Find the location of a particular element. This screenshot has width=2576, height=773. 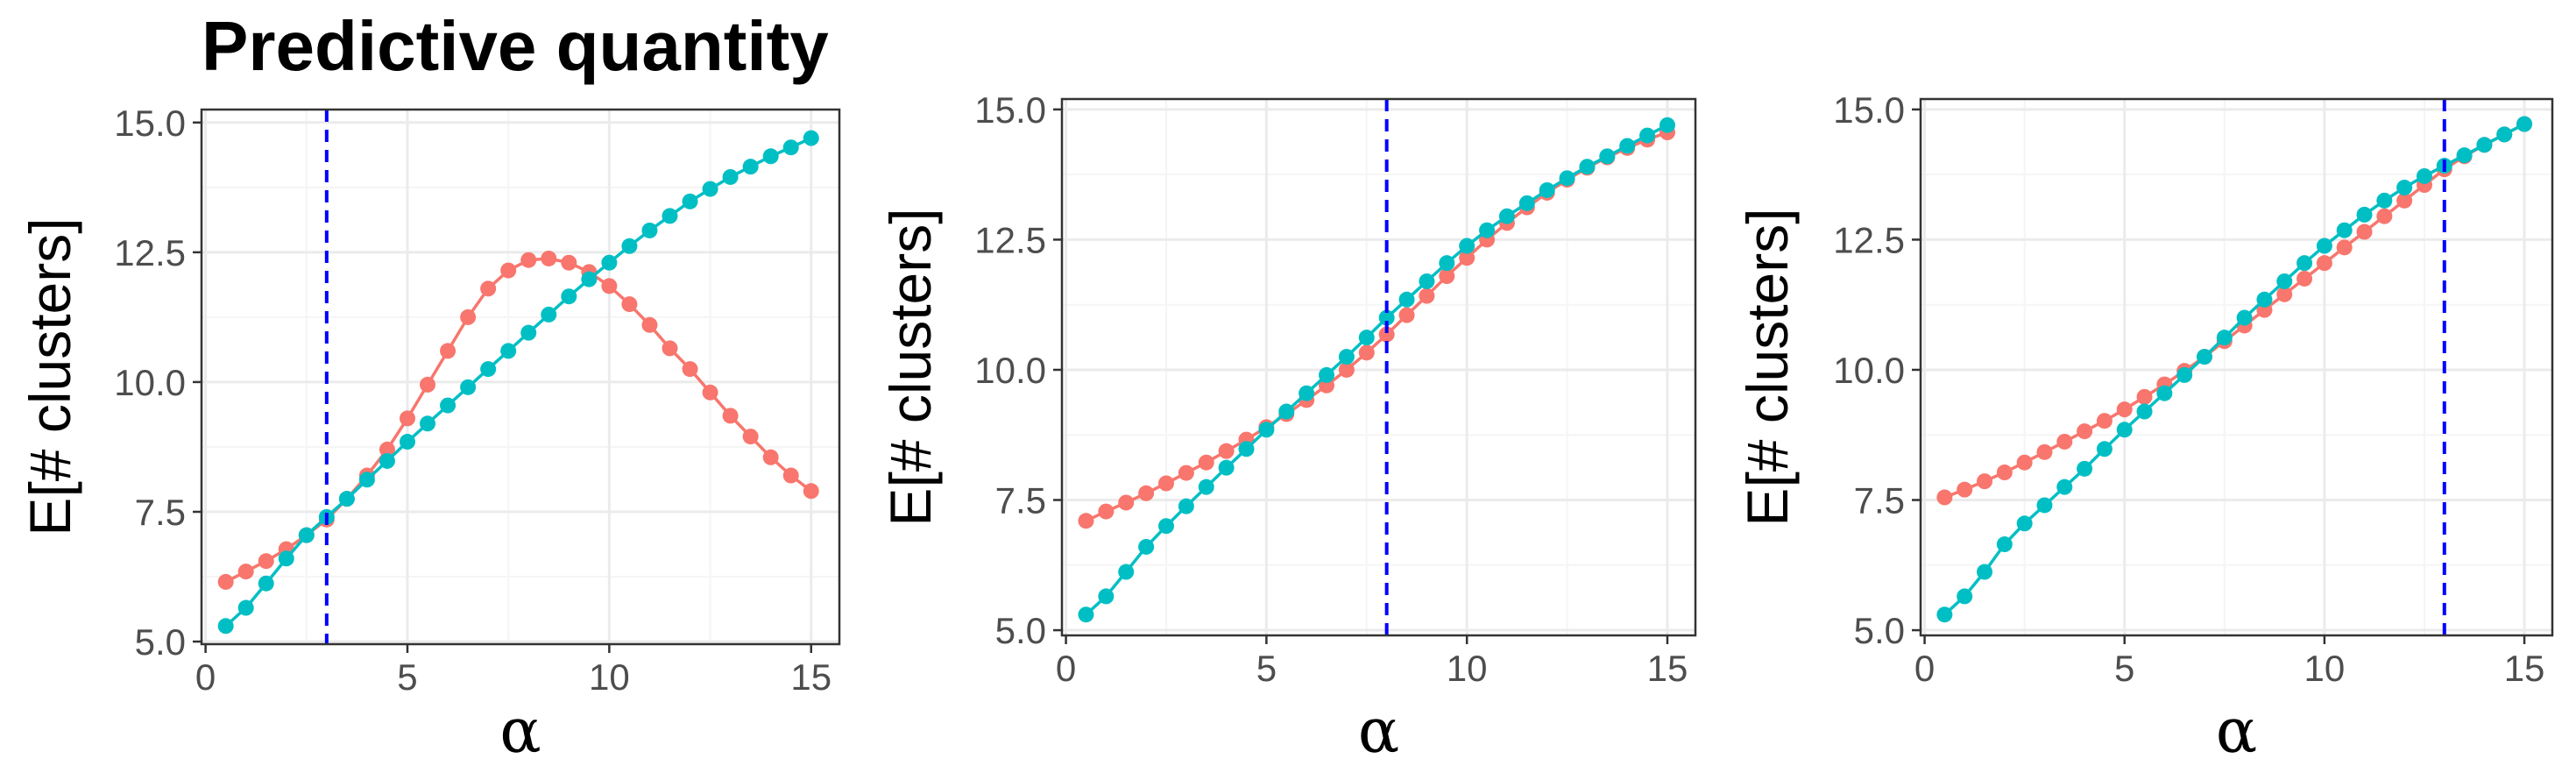

y-tick-label: 5.0 is located at coordinates (1020, 631).